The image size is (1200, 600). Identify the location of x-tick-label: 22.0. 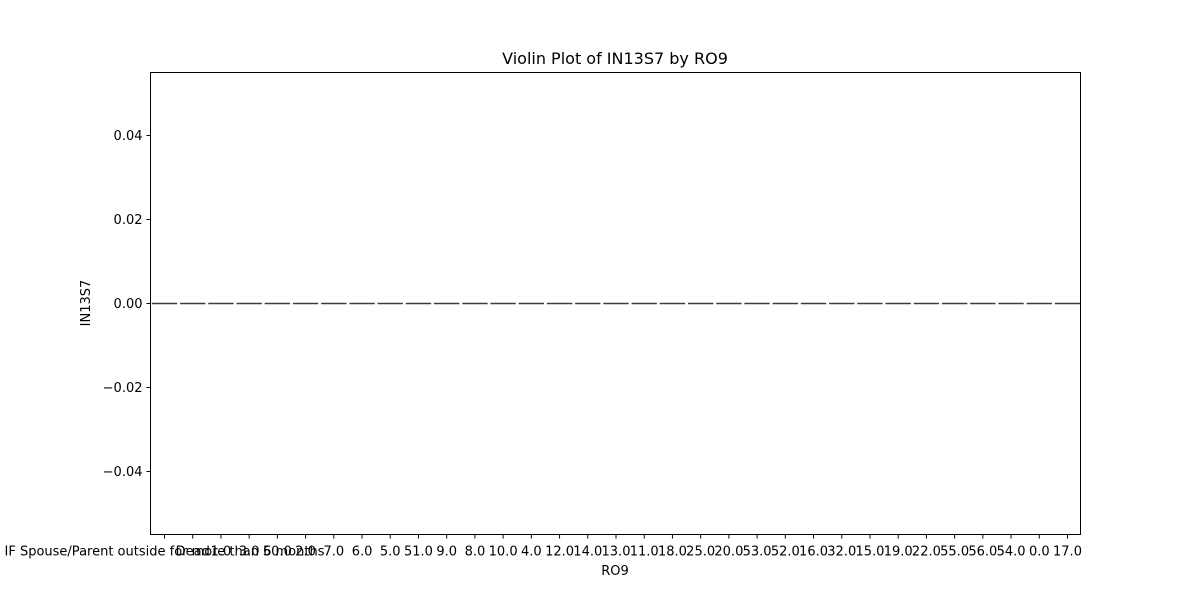
(926, 552).